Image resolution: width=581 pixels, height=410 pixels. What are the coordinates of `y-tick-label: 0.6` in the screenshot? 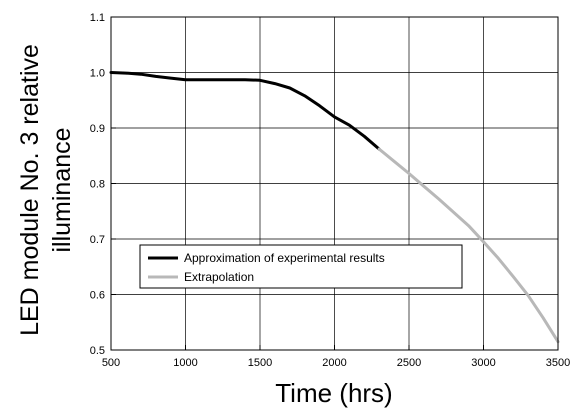 It's located at (97, 296).